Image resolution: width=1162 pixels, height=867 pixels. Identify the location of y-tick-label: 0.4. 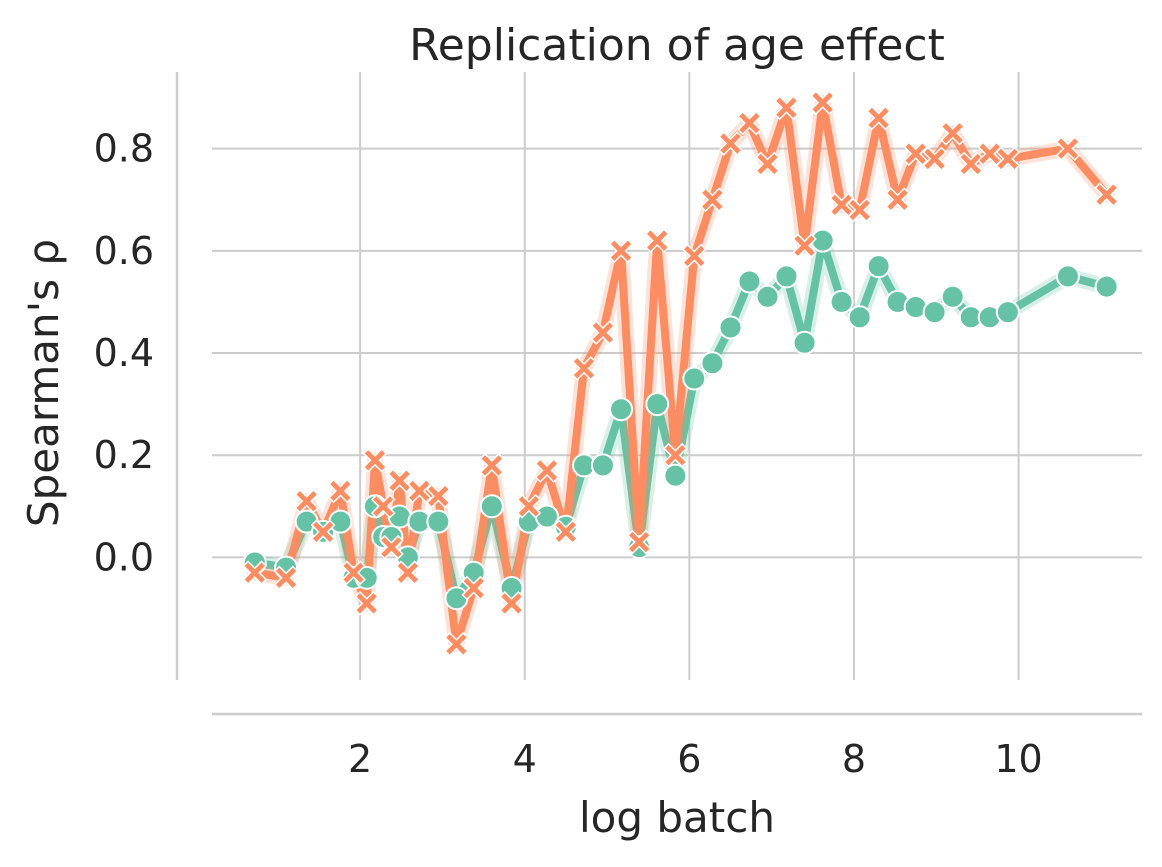
(124, 353).